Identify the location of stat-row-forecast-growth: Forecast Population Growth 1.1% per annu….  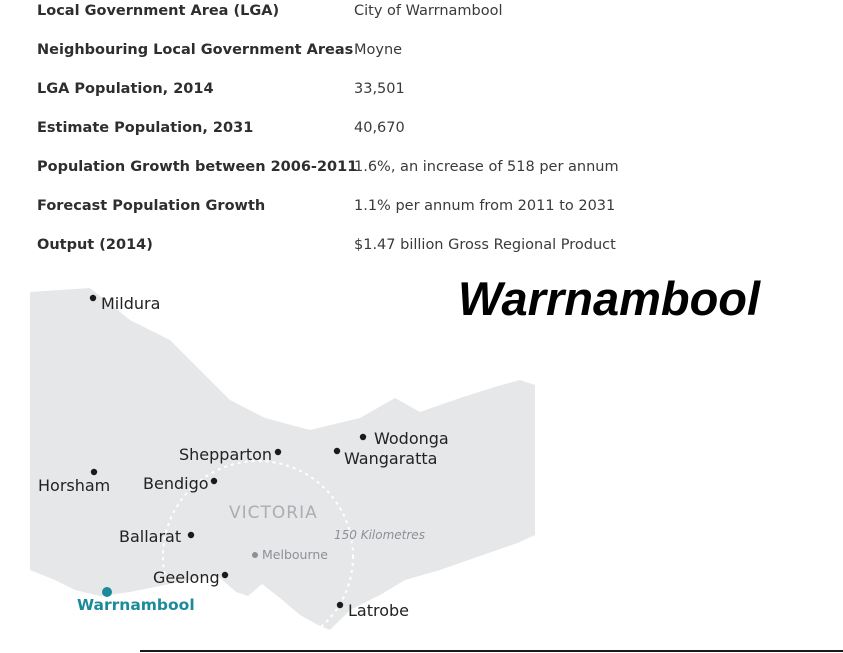
(421, 210).